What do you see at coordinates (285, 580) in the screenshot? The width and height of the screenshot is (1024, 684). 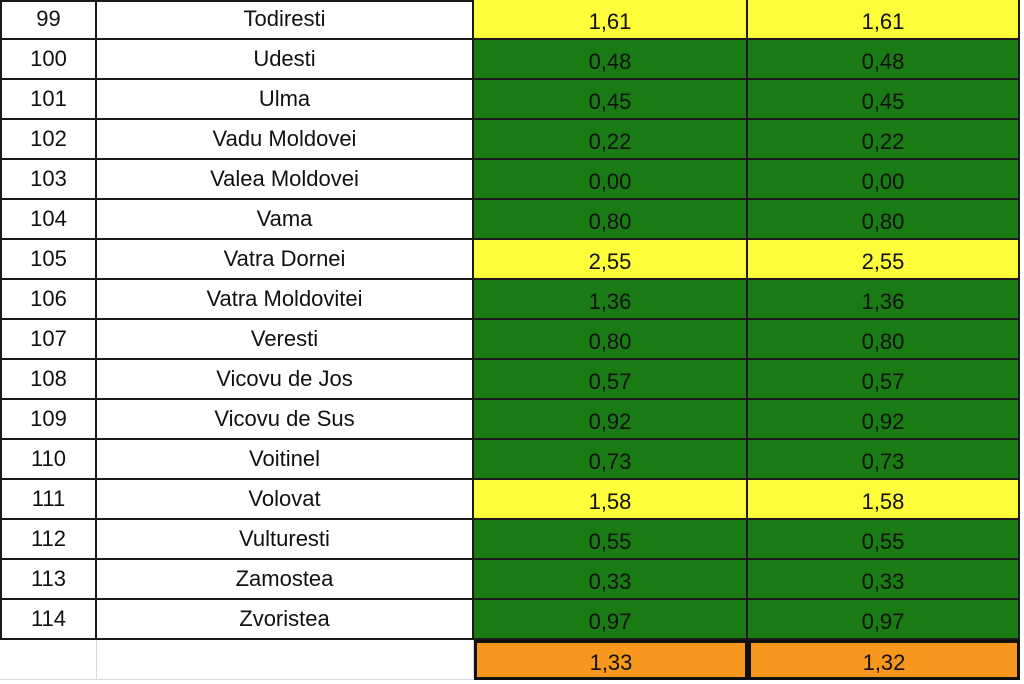 I see `locality-name-cell: Zamostea` at bounding box center [285, 580].